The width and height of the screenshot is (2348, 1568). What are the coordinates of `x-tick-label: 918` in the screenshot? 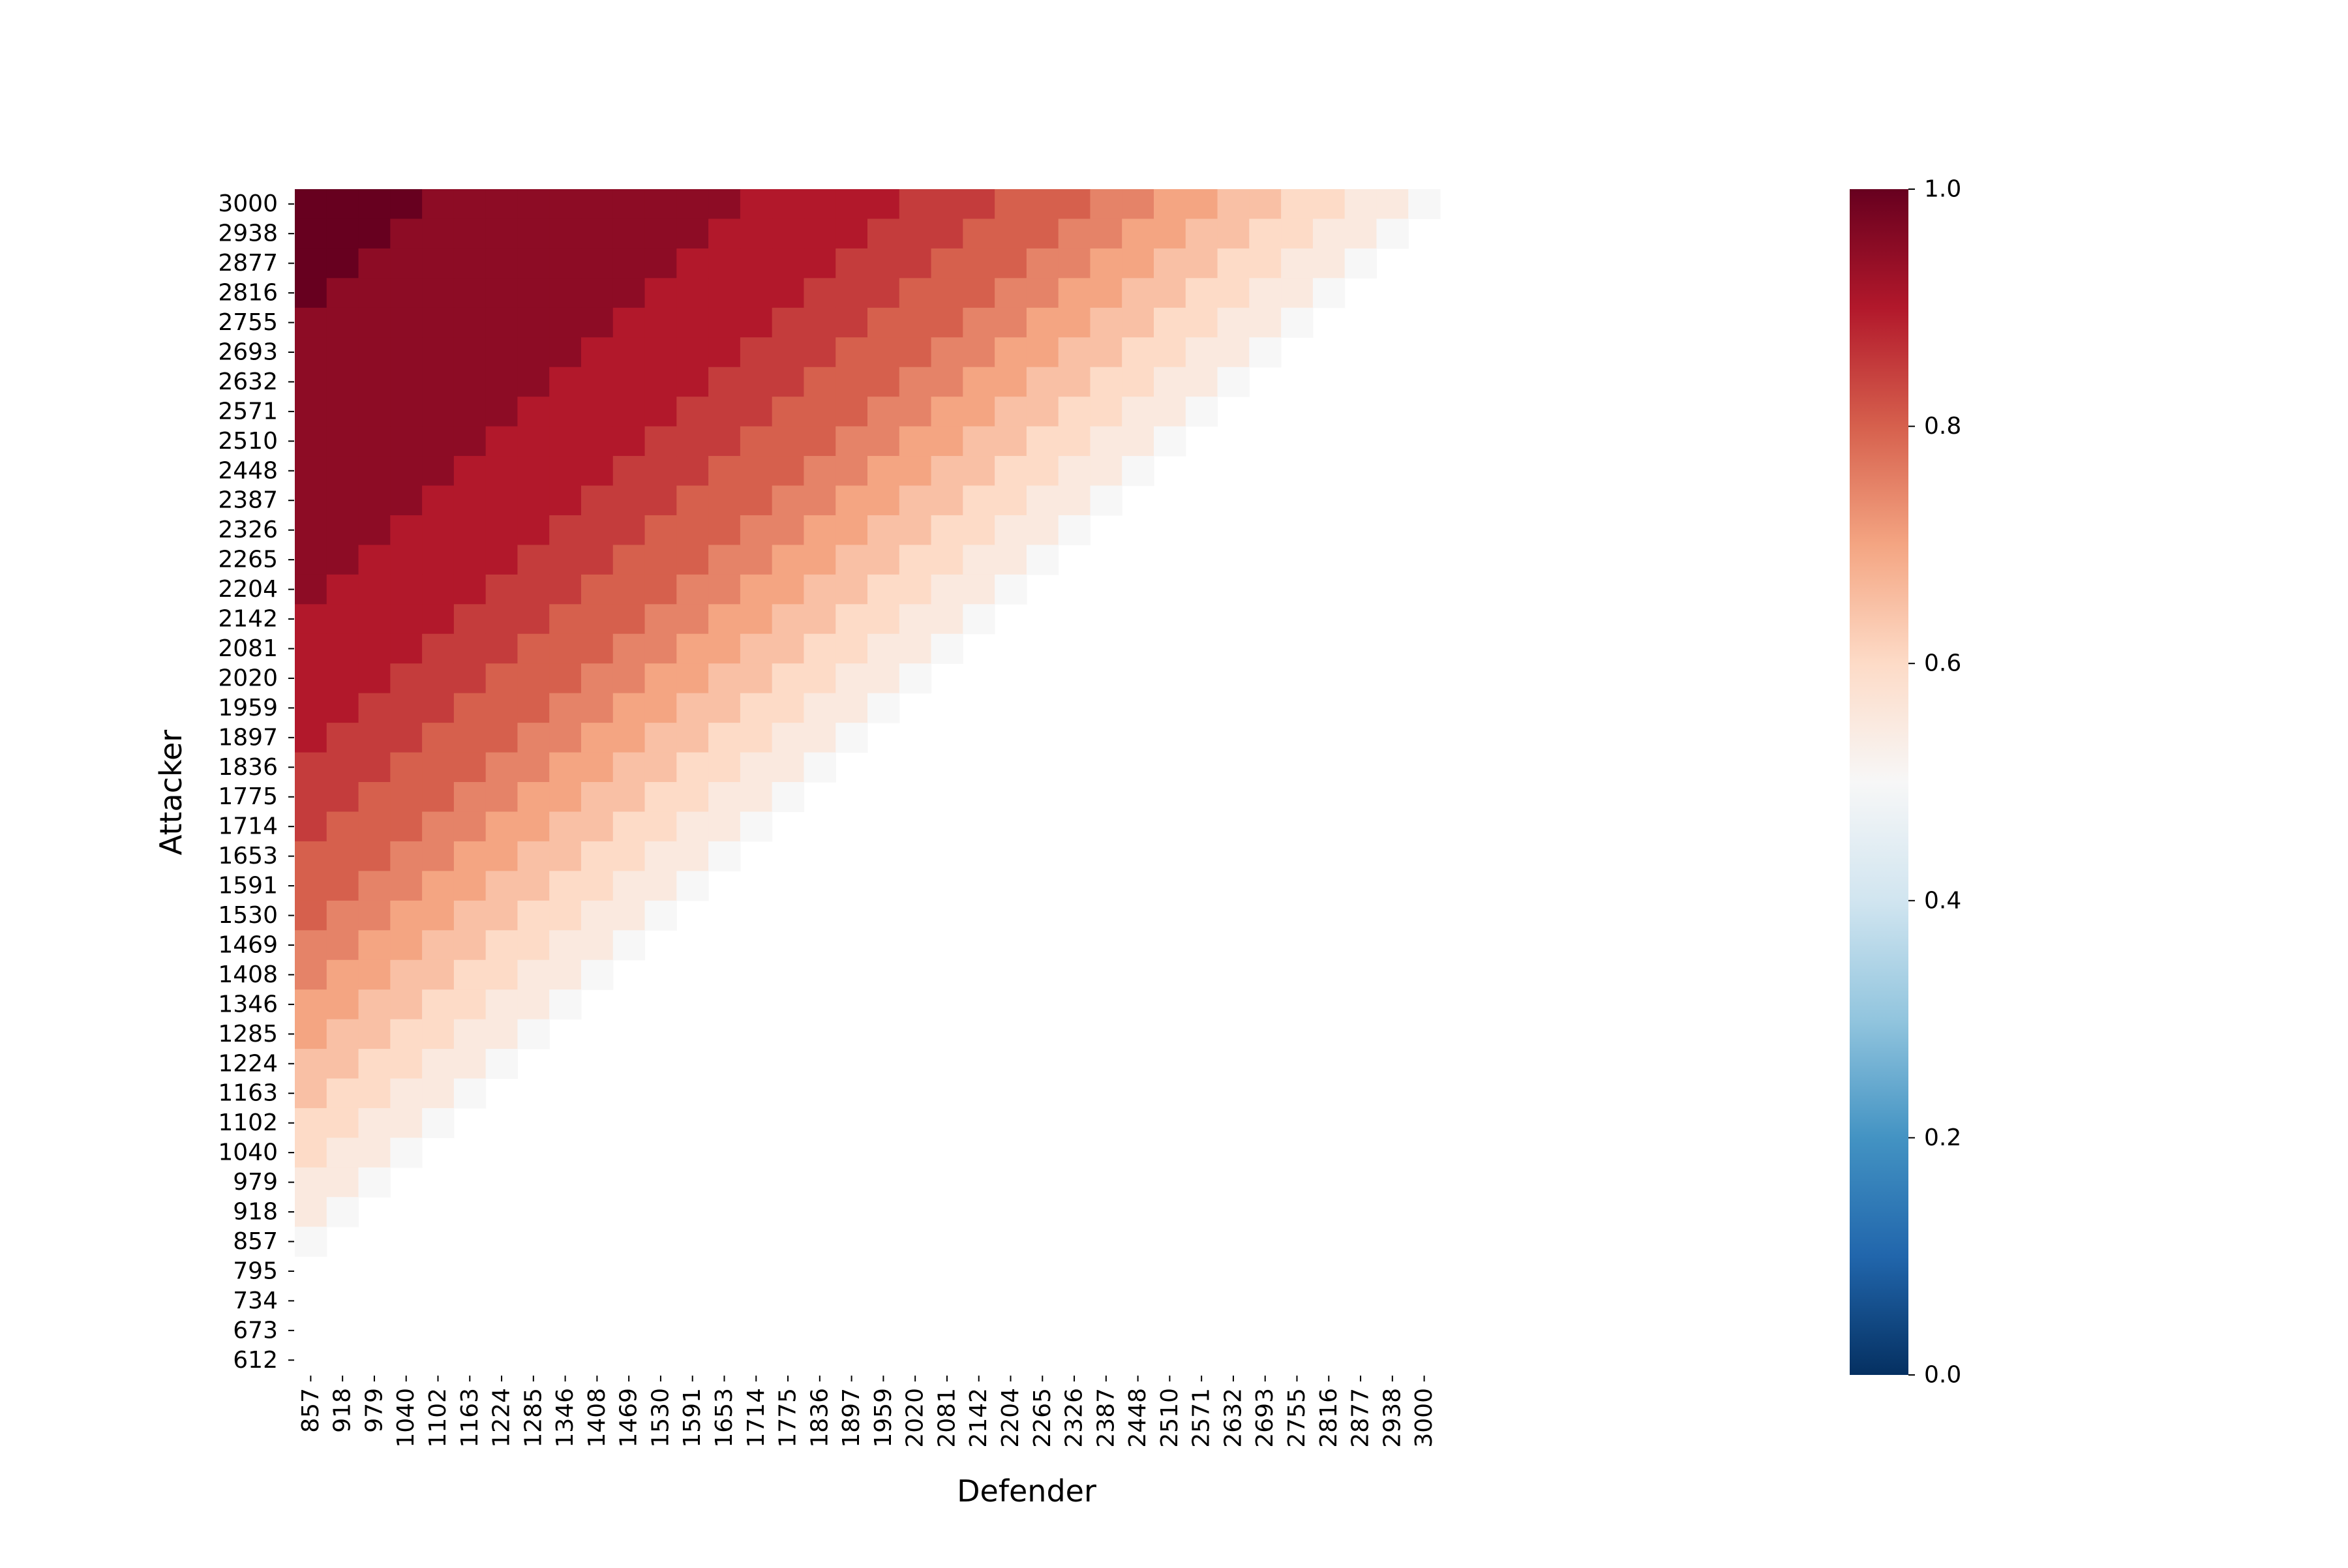 It's located at (343, 1410).